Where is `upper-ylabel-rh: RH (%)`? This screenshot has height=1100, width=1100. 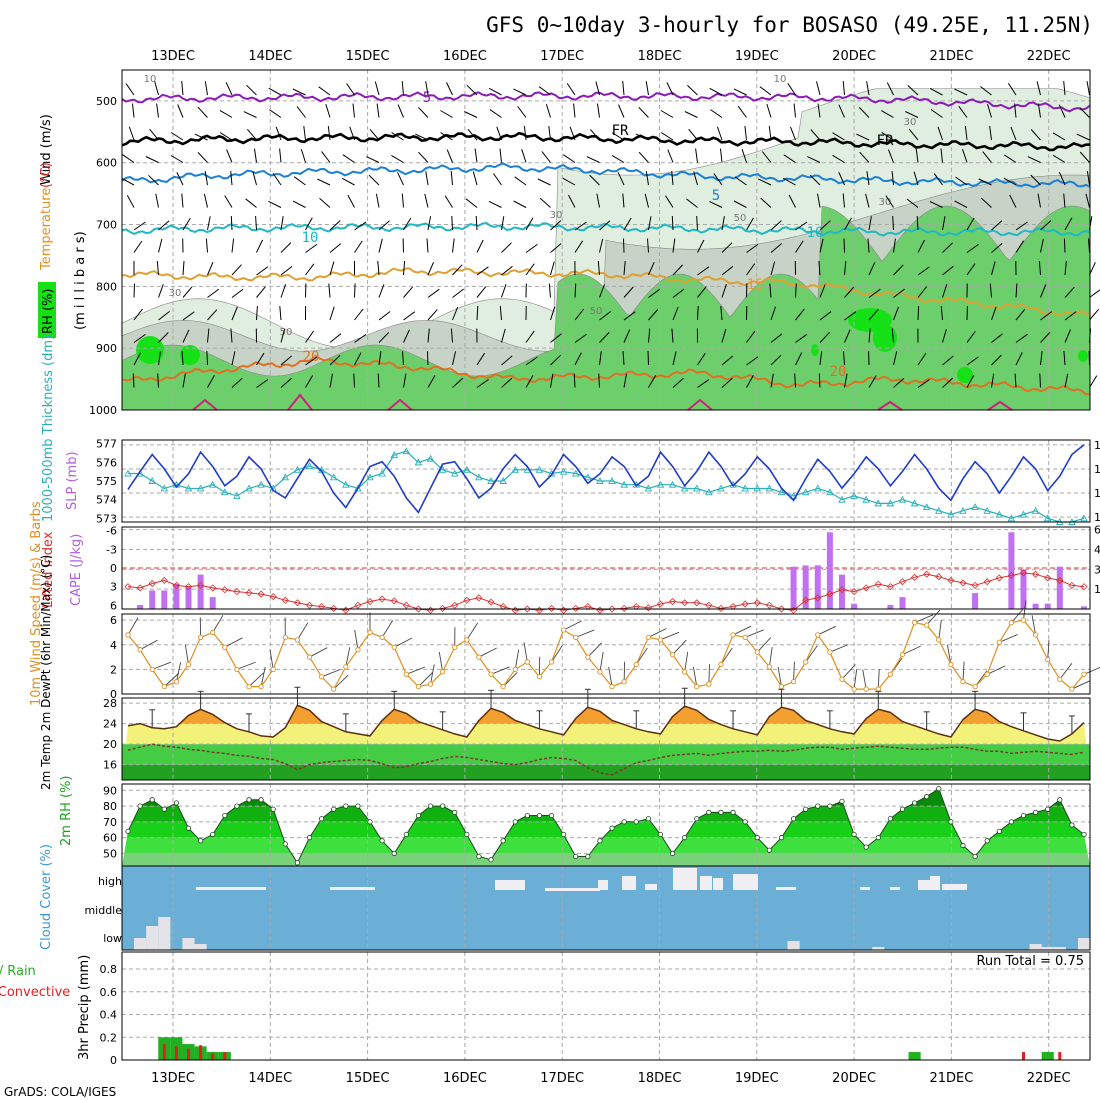
upper-ylabel-rh: RH (%) is located at coordinates (48, 311).